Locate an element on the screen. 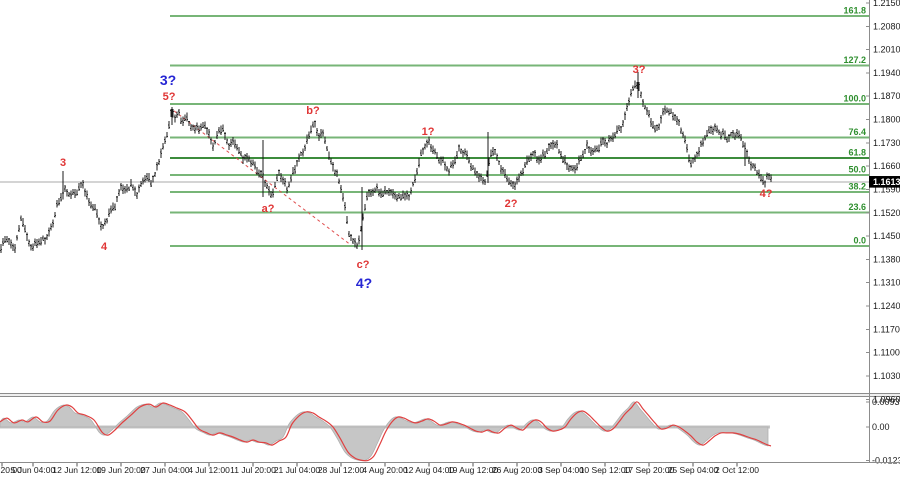 Image resolution: width=900 pixels, height=490 pixels. price-axis-label: 1.1030 is located at coordinates (886, 376).